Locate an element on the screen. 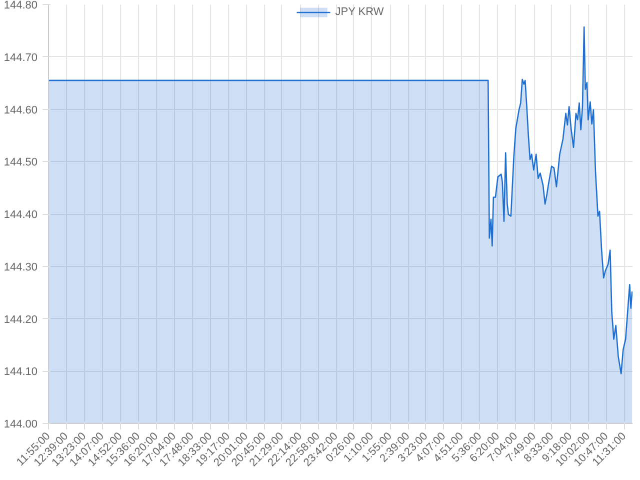 Image resolution: width=640 pixels, height=480 pixels. legend-label: JPY KRW is located at coordinates (359, 12).